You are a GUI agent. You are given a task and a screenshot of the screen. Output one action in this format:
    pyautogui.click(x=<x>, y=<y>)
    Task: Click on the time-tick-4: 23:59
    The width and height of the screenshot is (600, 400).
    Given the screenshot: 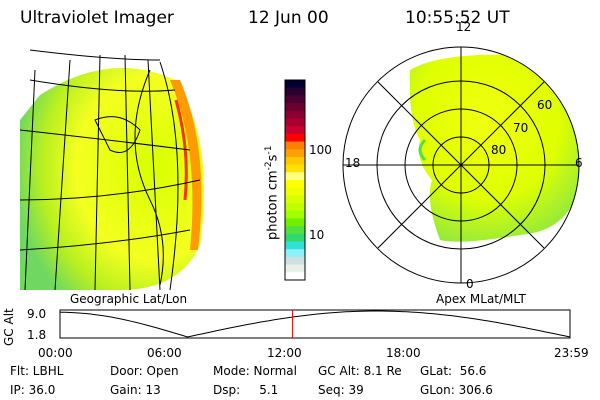 What is the action you would take?
    pyautogui.click(x=571, y=353)
    